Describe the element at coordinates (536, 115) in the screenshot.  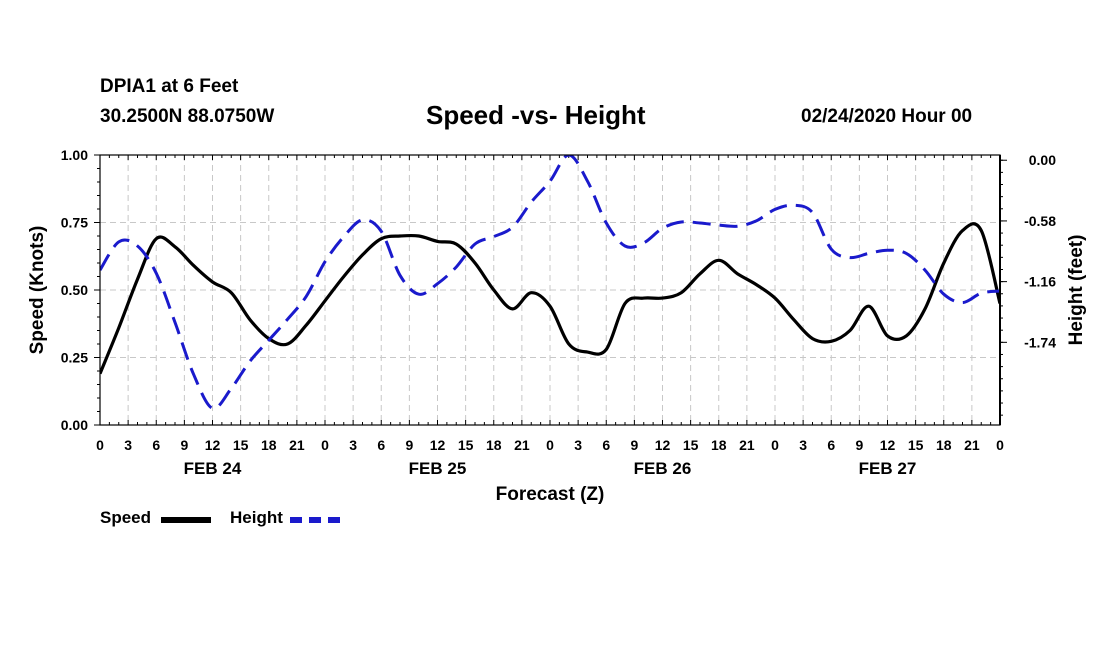
I see `chart-title: Speed -vs- Height` at that location.